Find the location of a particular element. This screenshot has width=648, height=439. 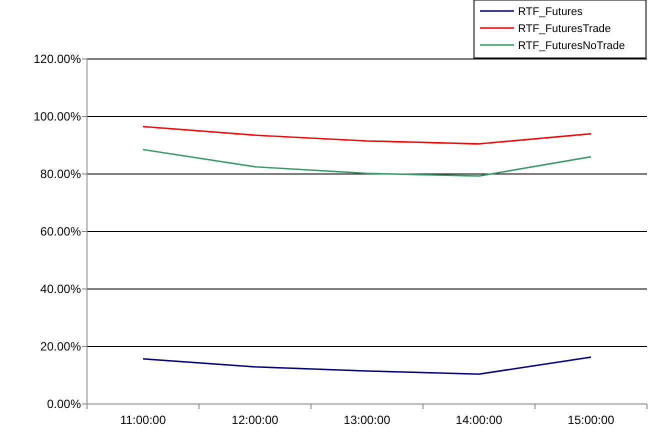

y-tick-label: 100.00% is located at coordinates (58, 117).